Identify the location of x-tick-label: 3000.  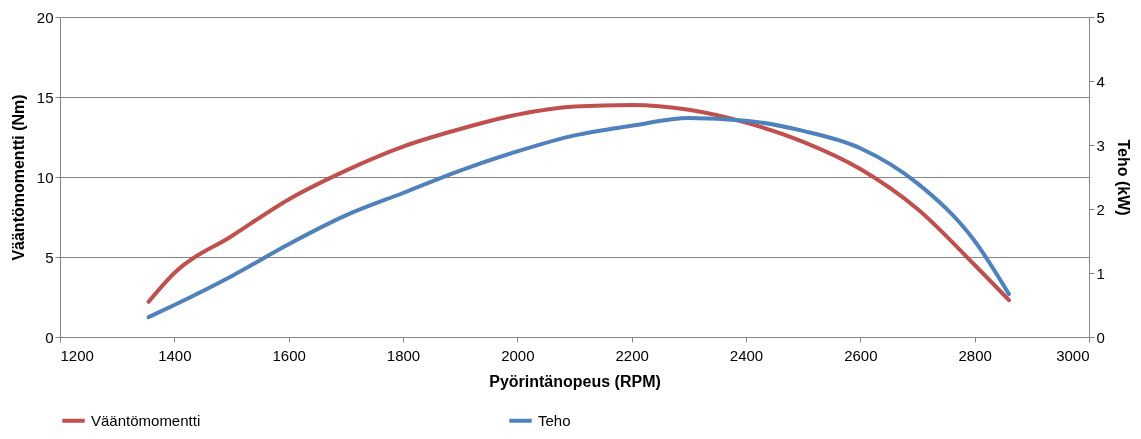
(1073, 355).